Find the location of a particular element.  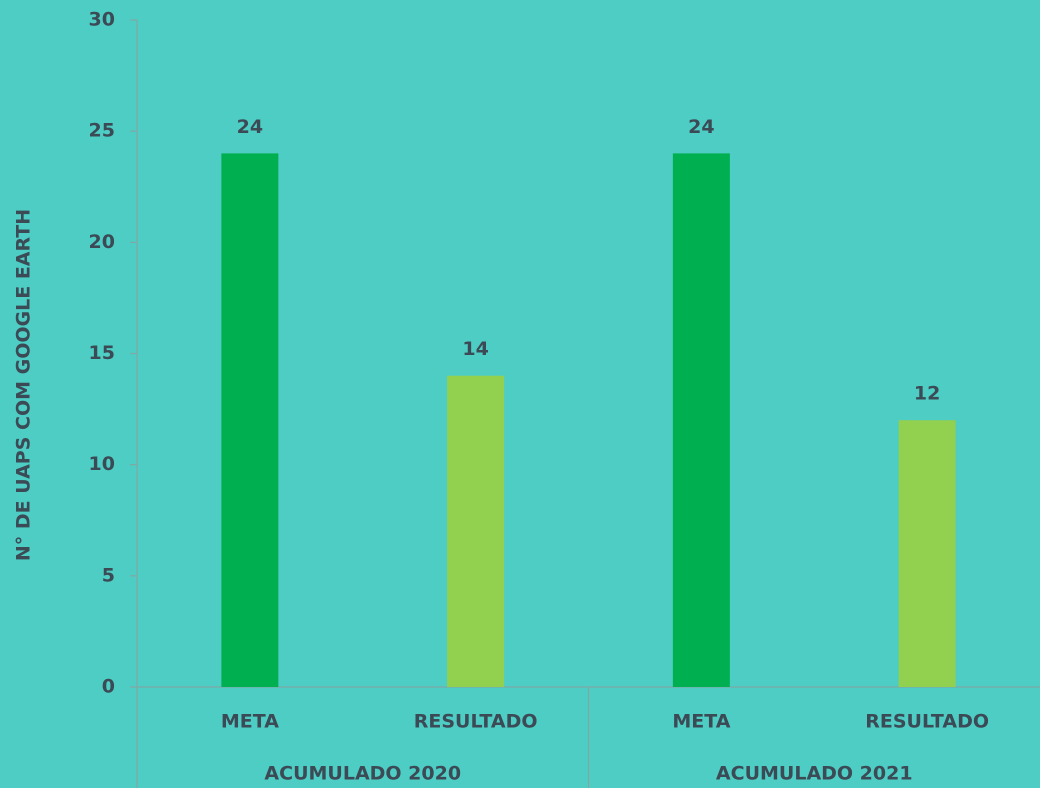

y-axis-label: N° DE UAPS COM GOOGLE EARTH is located at coordinates (24, 385).